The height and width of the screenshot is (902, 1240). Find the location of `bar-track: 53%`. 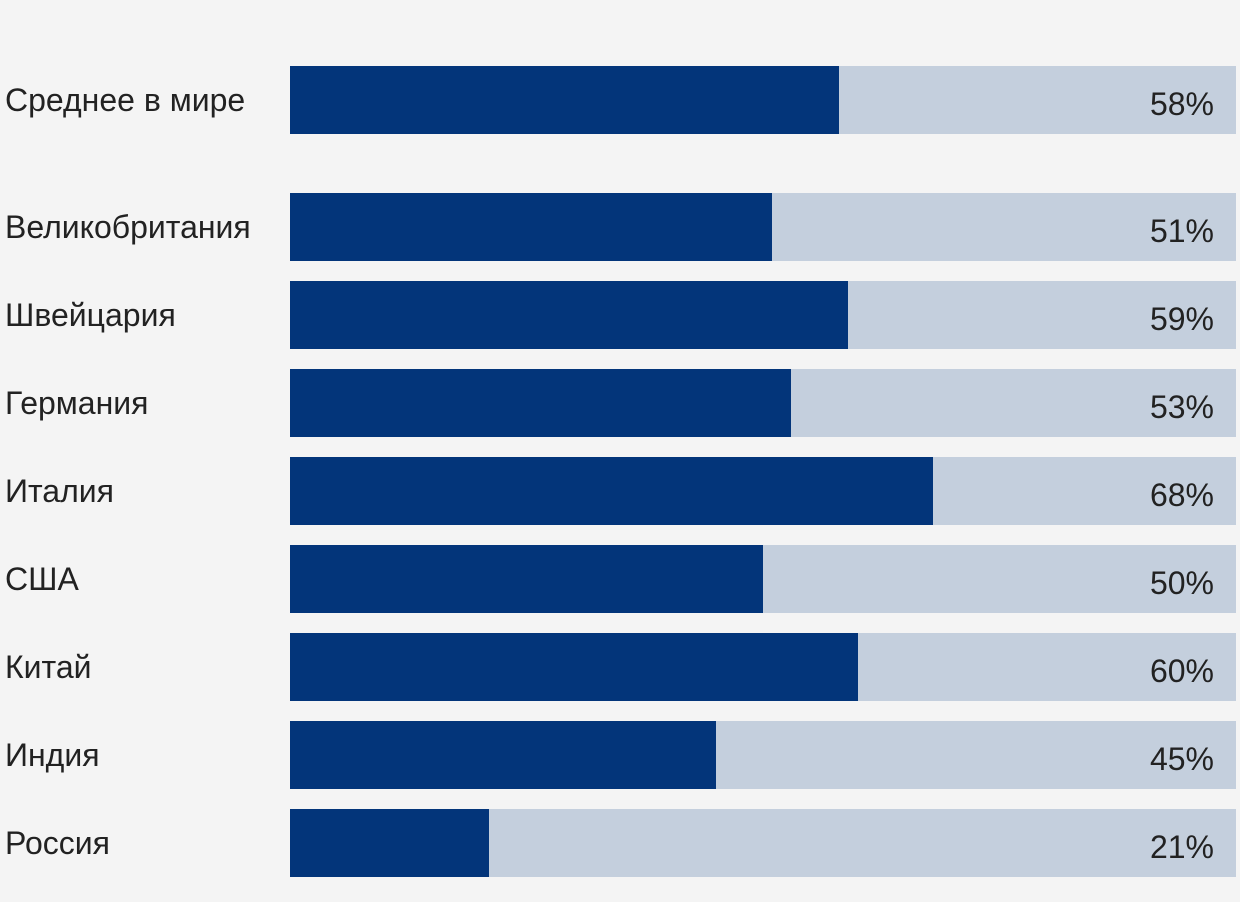

bar-track: 53% is located at coordinates (763, 403).